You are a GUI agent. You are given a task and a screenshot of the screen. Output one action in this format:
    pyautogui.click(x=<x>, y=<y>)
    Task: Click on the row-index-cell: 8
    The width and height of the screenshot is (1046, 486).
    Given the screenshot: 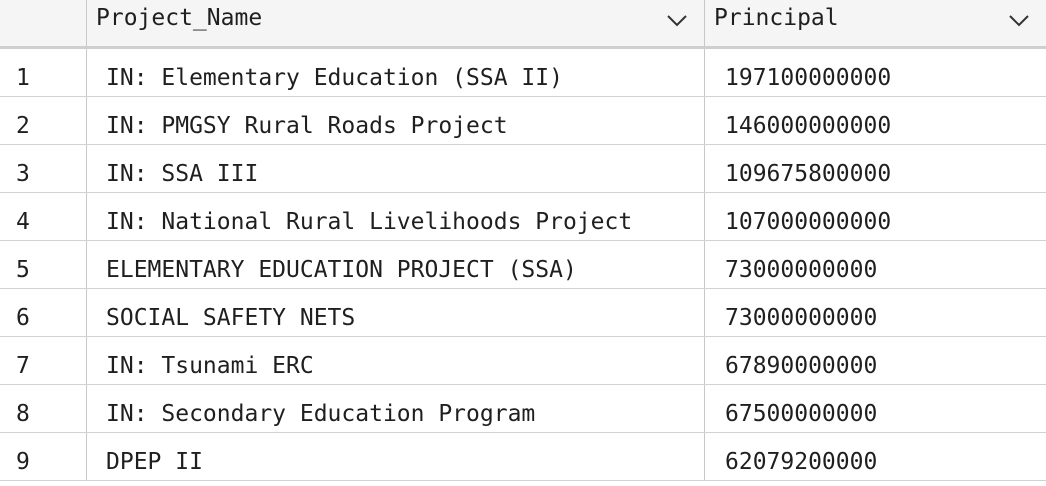 What is the action you would take?
    pyautogui.click(x=43, y=408)
    